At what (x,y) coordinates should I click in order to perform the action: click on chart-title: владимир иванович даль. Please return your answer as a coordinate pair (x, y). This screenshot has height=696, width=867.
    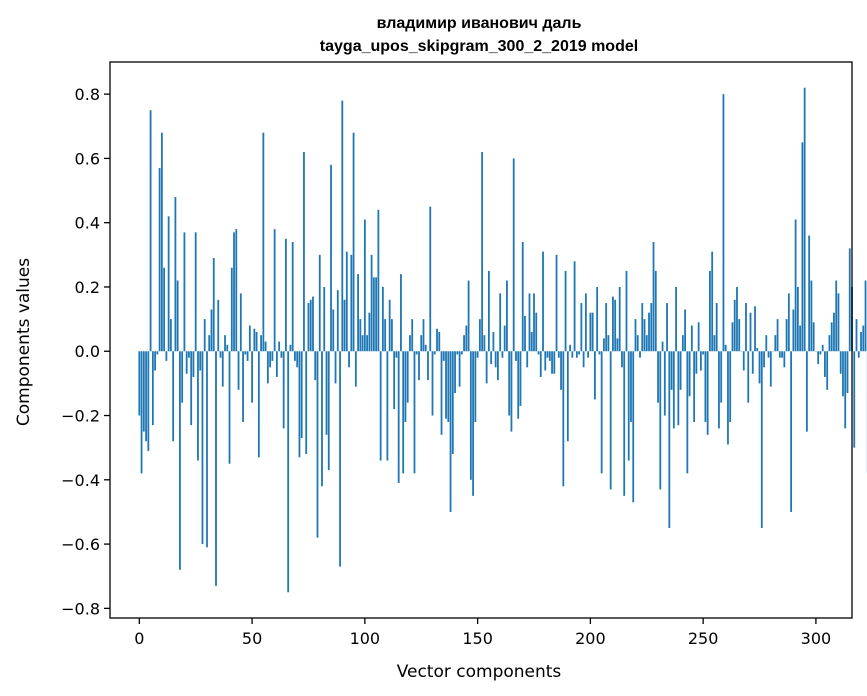
    Looking at the image, I should click on (479, 23).